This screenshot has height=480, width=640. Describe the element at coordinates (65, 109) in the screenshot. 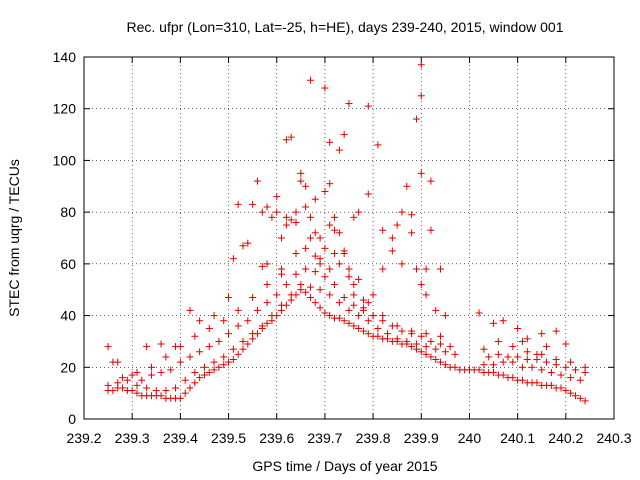

I see `y-tick-label: 120` at that location.